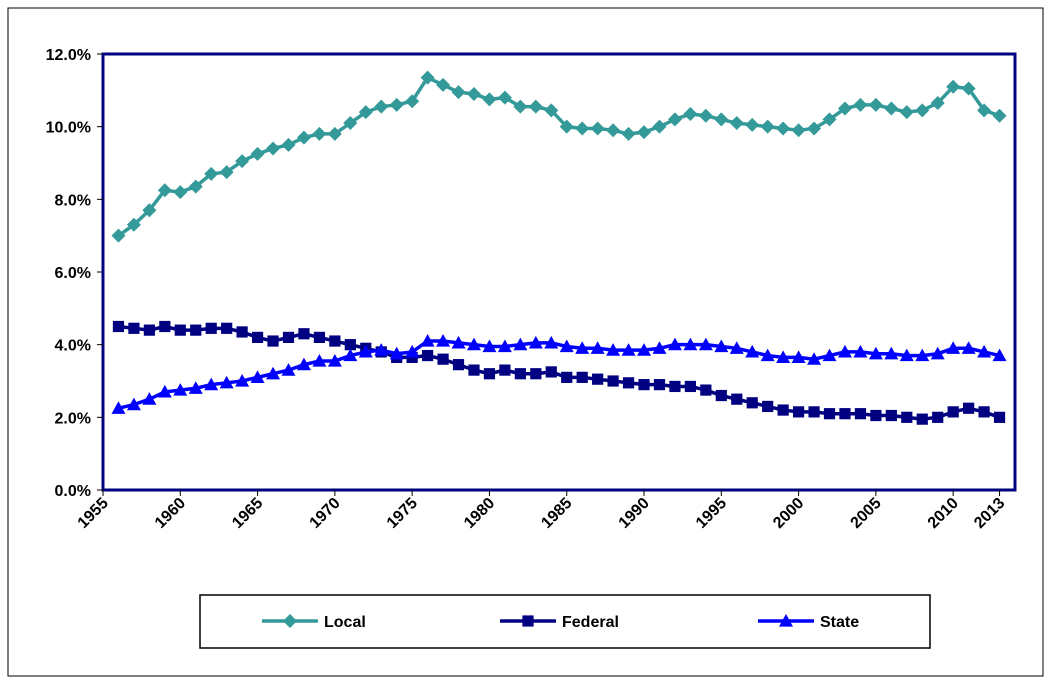 Image resolution: width=1051 pixels, height=682 pixels. What do you see at coordinates (345, 622) in the screenshot?
I see `legend-label: Local` at bounding box center [345, 622].